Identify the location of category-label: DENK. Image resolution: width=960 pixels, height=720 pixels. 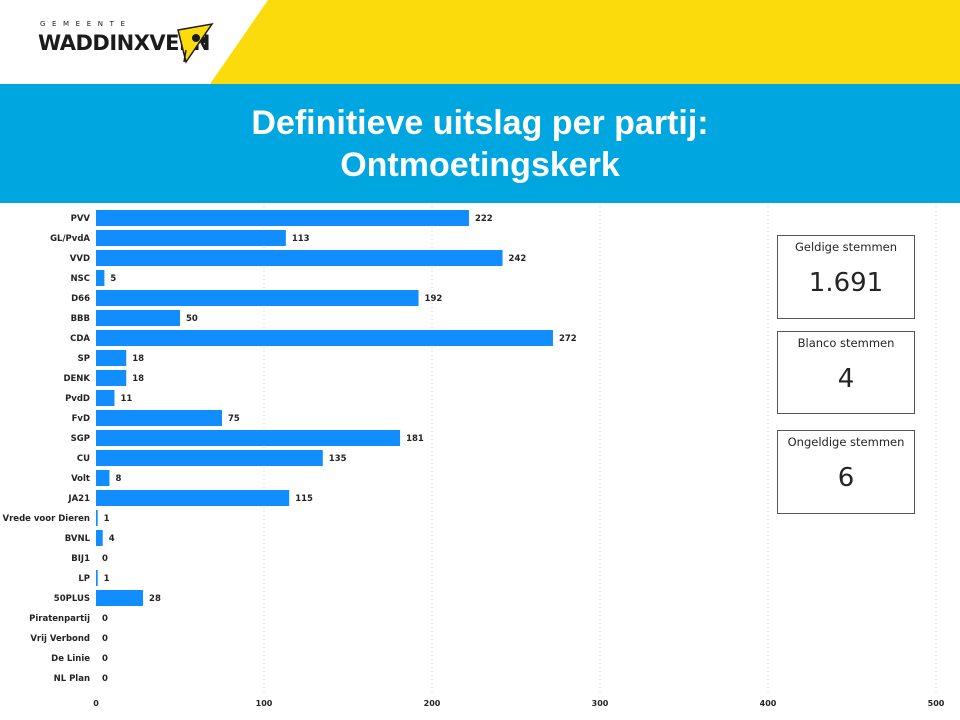
(76, 379).